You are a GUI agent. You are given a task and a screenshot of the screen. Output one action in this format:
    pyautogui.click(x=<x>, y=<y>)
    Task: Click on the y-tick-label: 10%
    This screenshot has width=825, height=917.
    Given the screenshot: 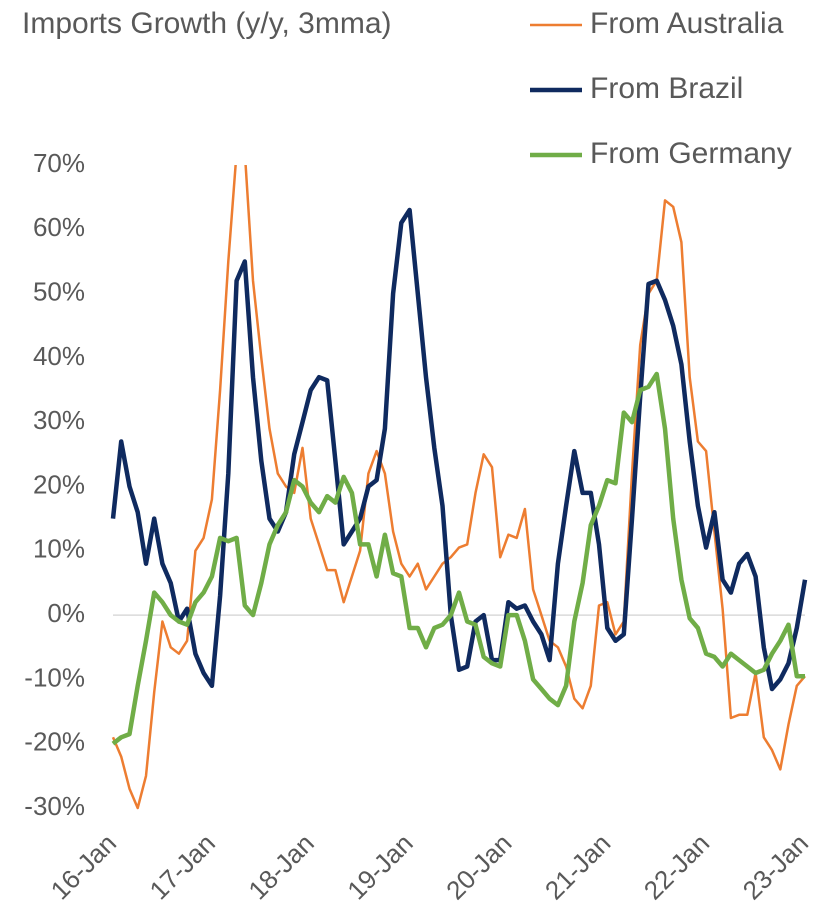 What is the action you would take?
    pyautogui.click(x=59, y=549)
    